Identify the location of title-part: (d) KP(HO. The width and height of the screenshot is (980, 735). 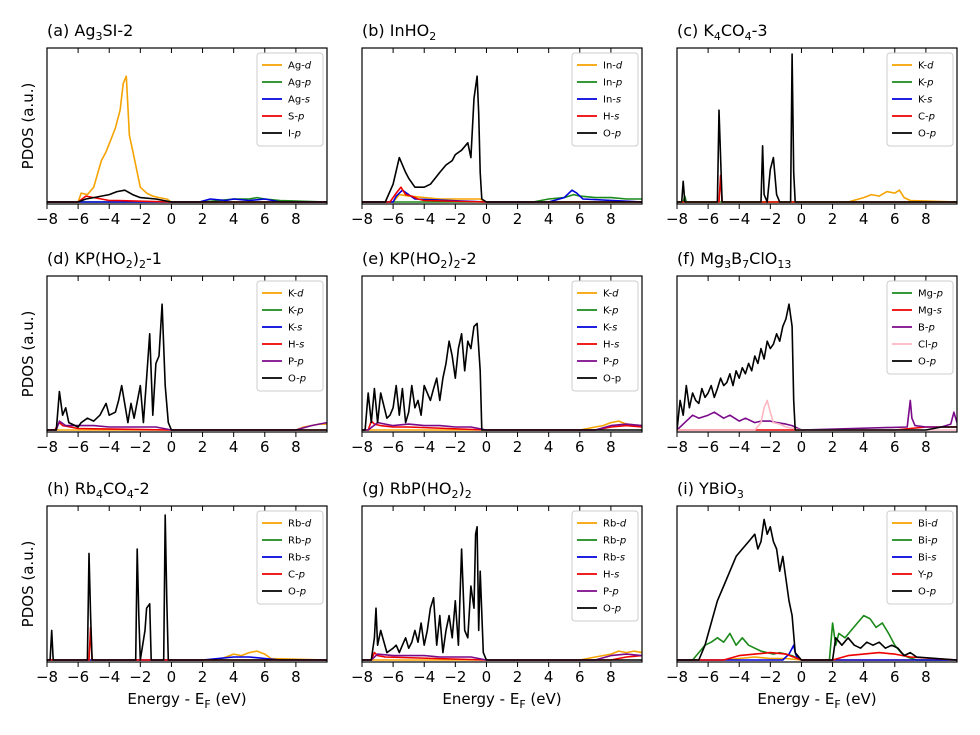
(86, 258).